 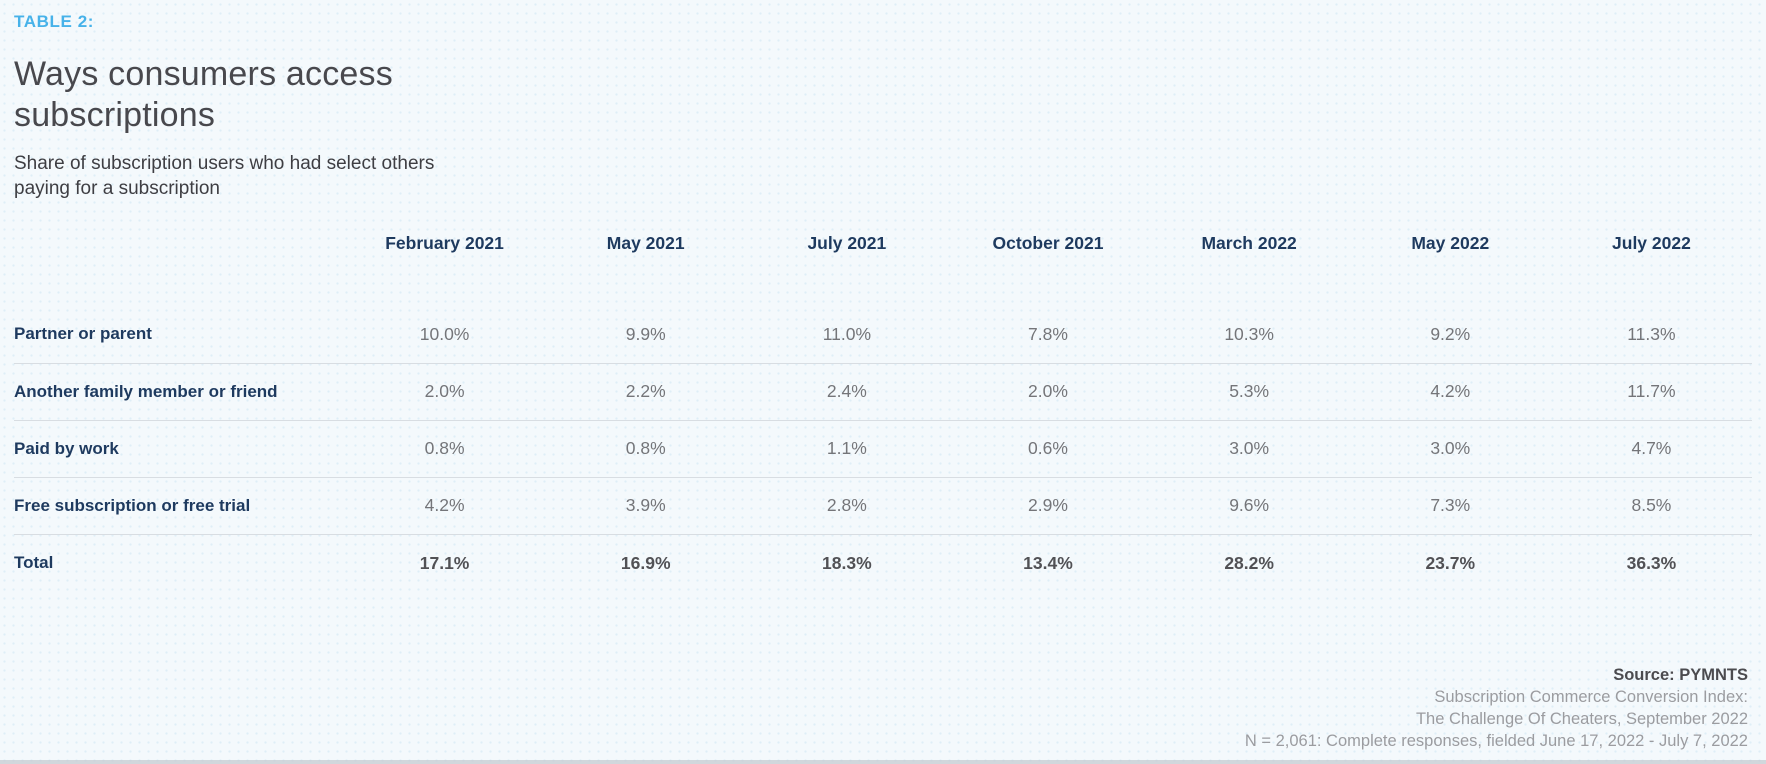 What do you see at coordinates (1048, 562) in the screenshot?
I see `total-cell-value: 13.4%` at bounding box center [1048, 562].